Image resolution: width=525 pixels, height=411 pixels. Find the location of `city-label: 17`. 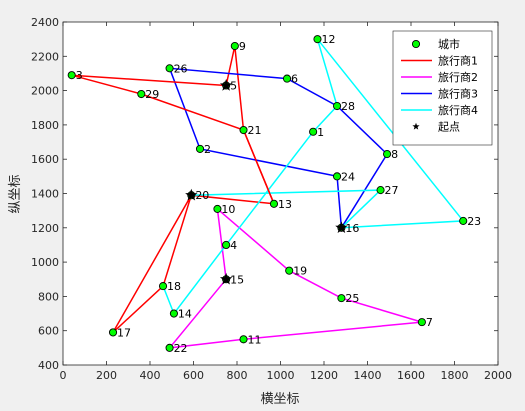

city-label: 17 is located at coordinates (124, 332).